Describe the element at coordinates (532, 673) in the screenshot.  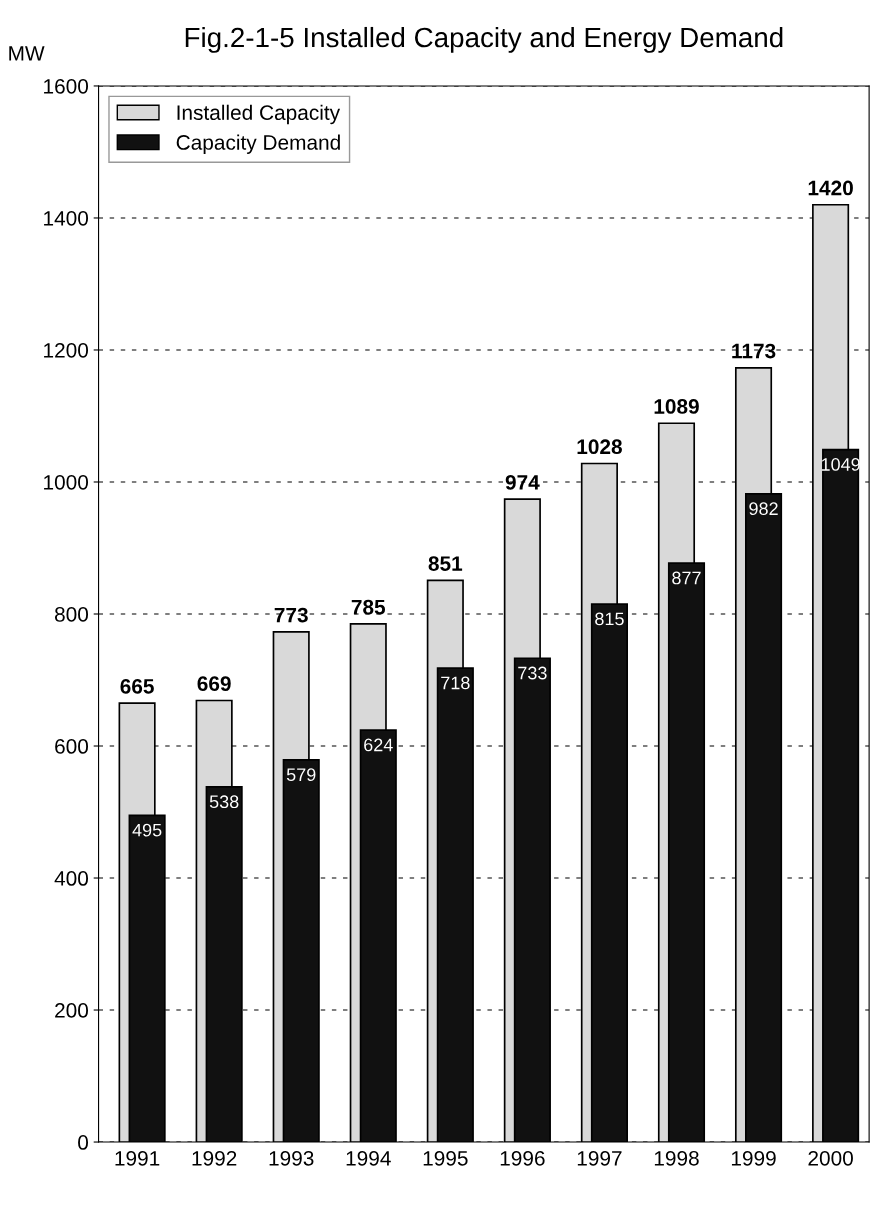
I see `data-label: 733` at that location.